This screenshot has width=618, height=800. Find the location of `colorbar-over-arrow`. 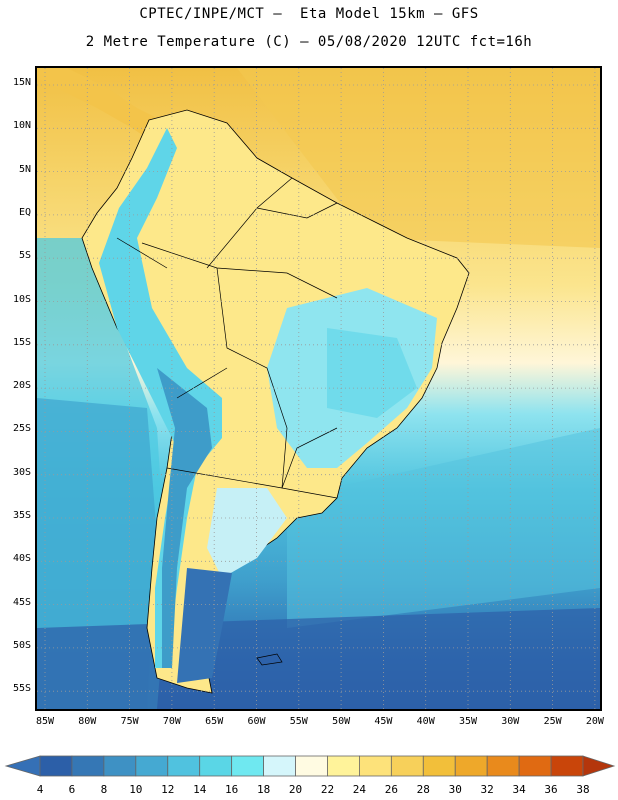

colorbar-over-arrow is located at coordinates (599, 766).